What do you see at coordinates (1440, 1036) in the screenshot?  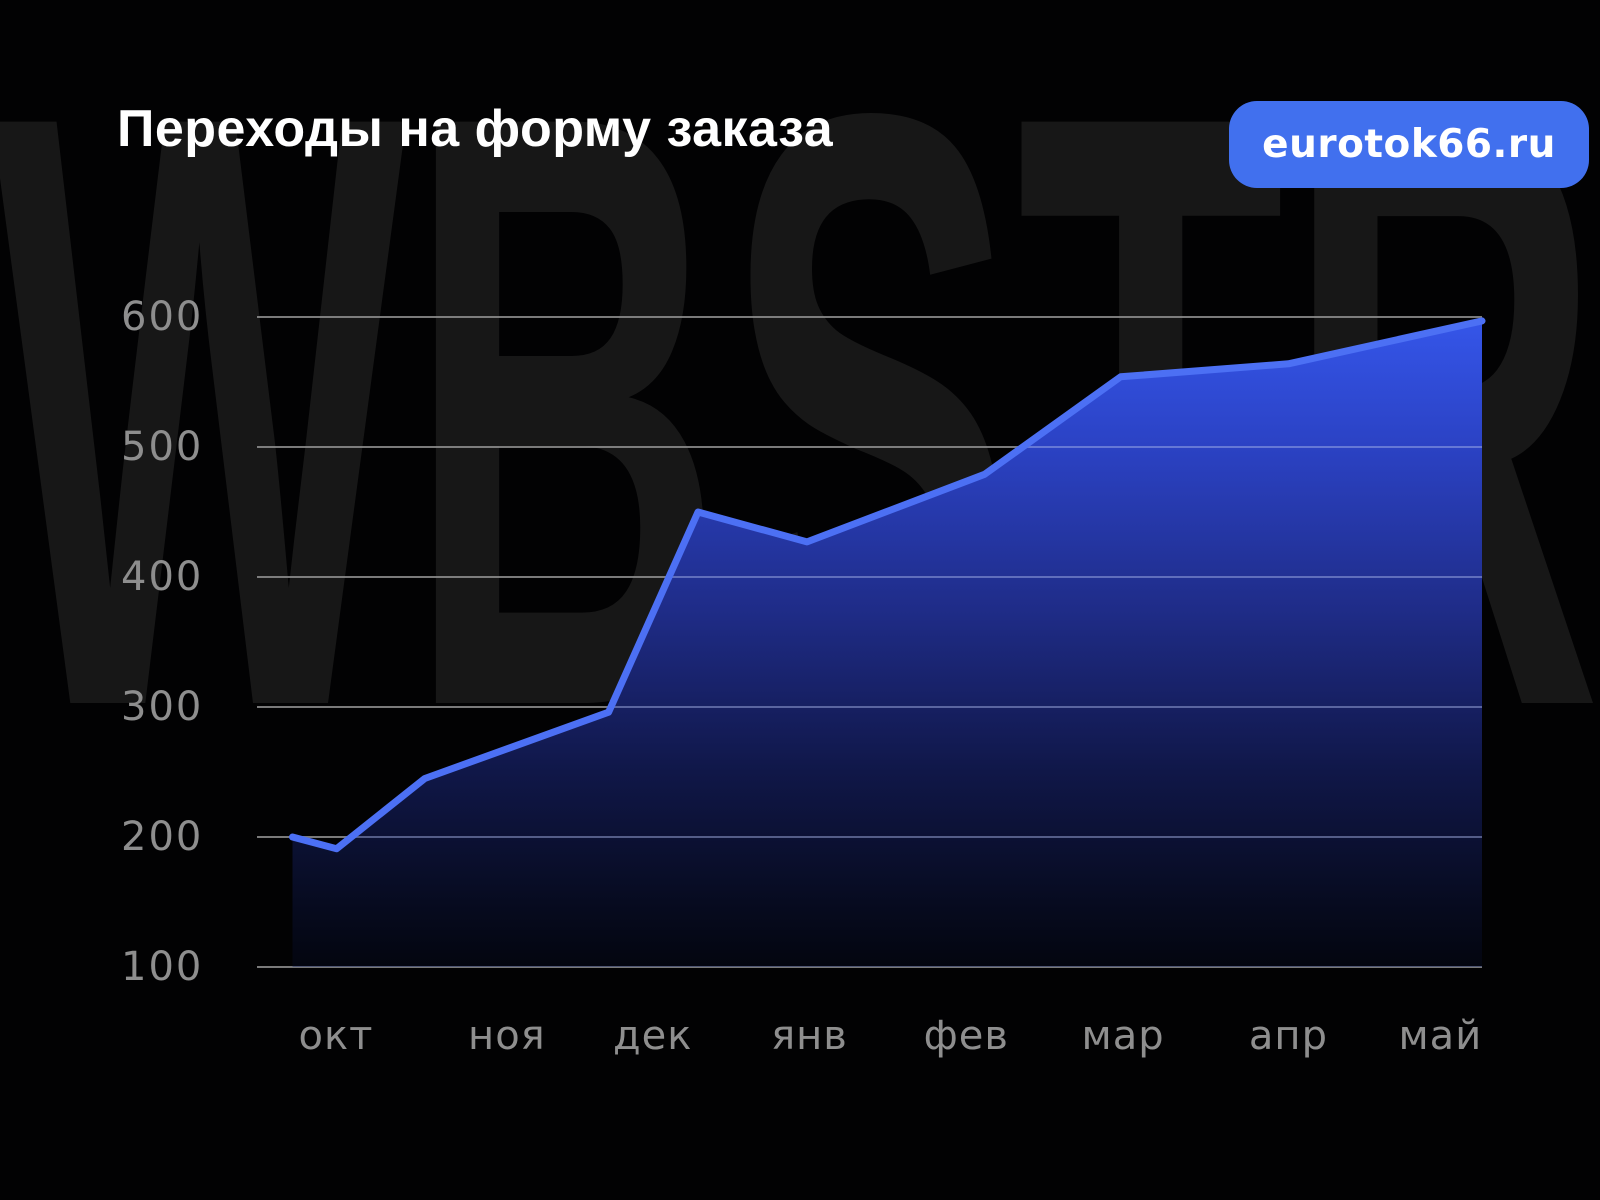 I see `x-tick-label: май` at bounding box center [1440, 1036].